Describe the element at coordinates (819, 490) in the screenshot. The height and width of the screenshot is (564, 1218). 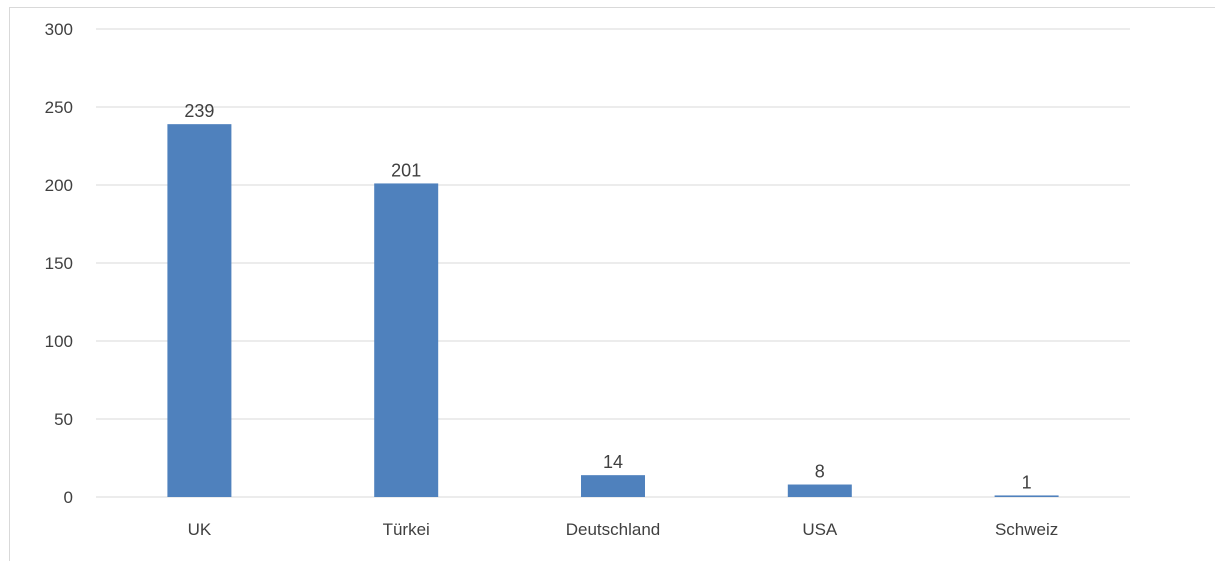
I see `bar-usa` at that location.